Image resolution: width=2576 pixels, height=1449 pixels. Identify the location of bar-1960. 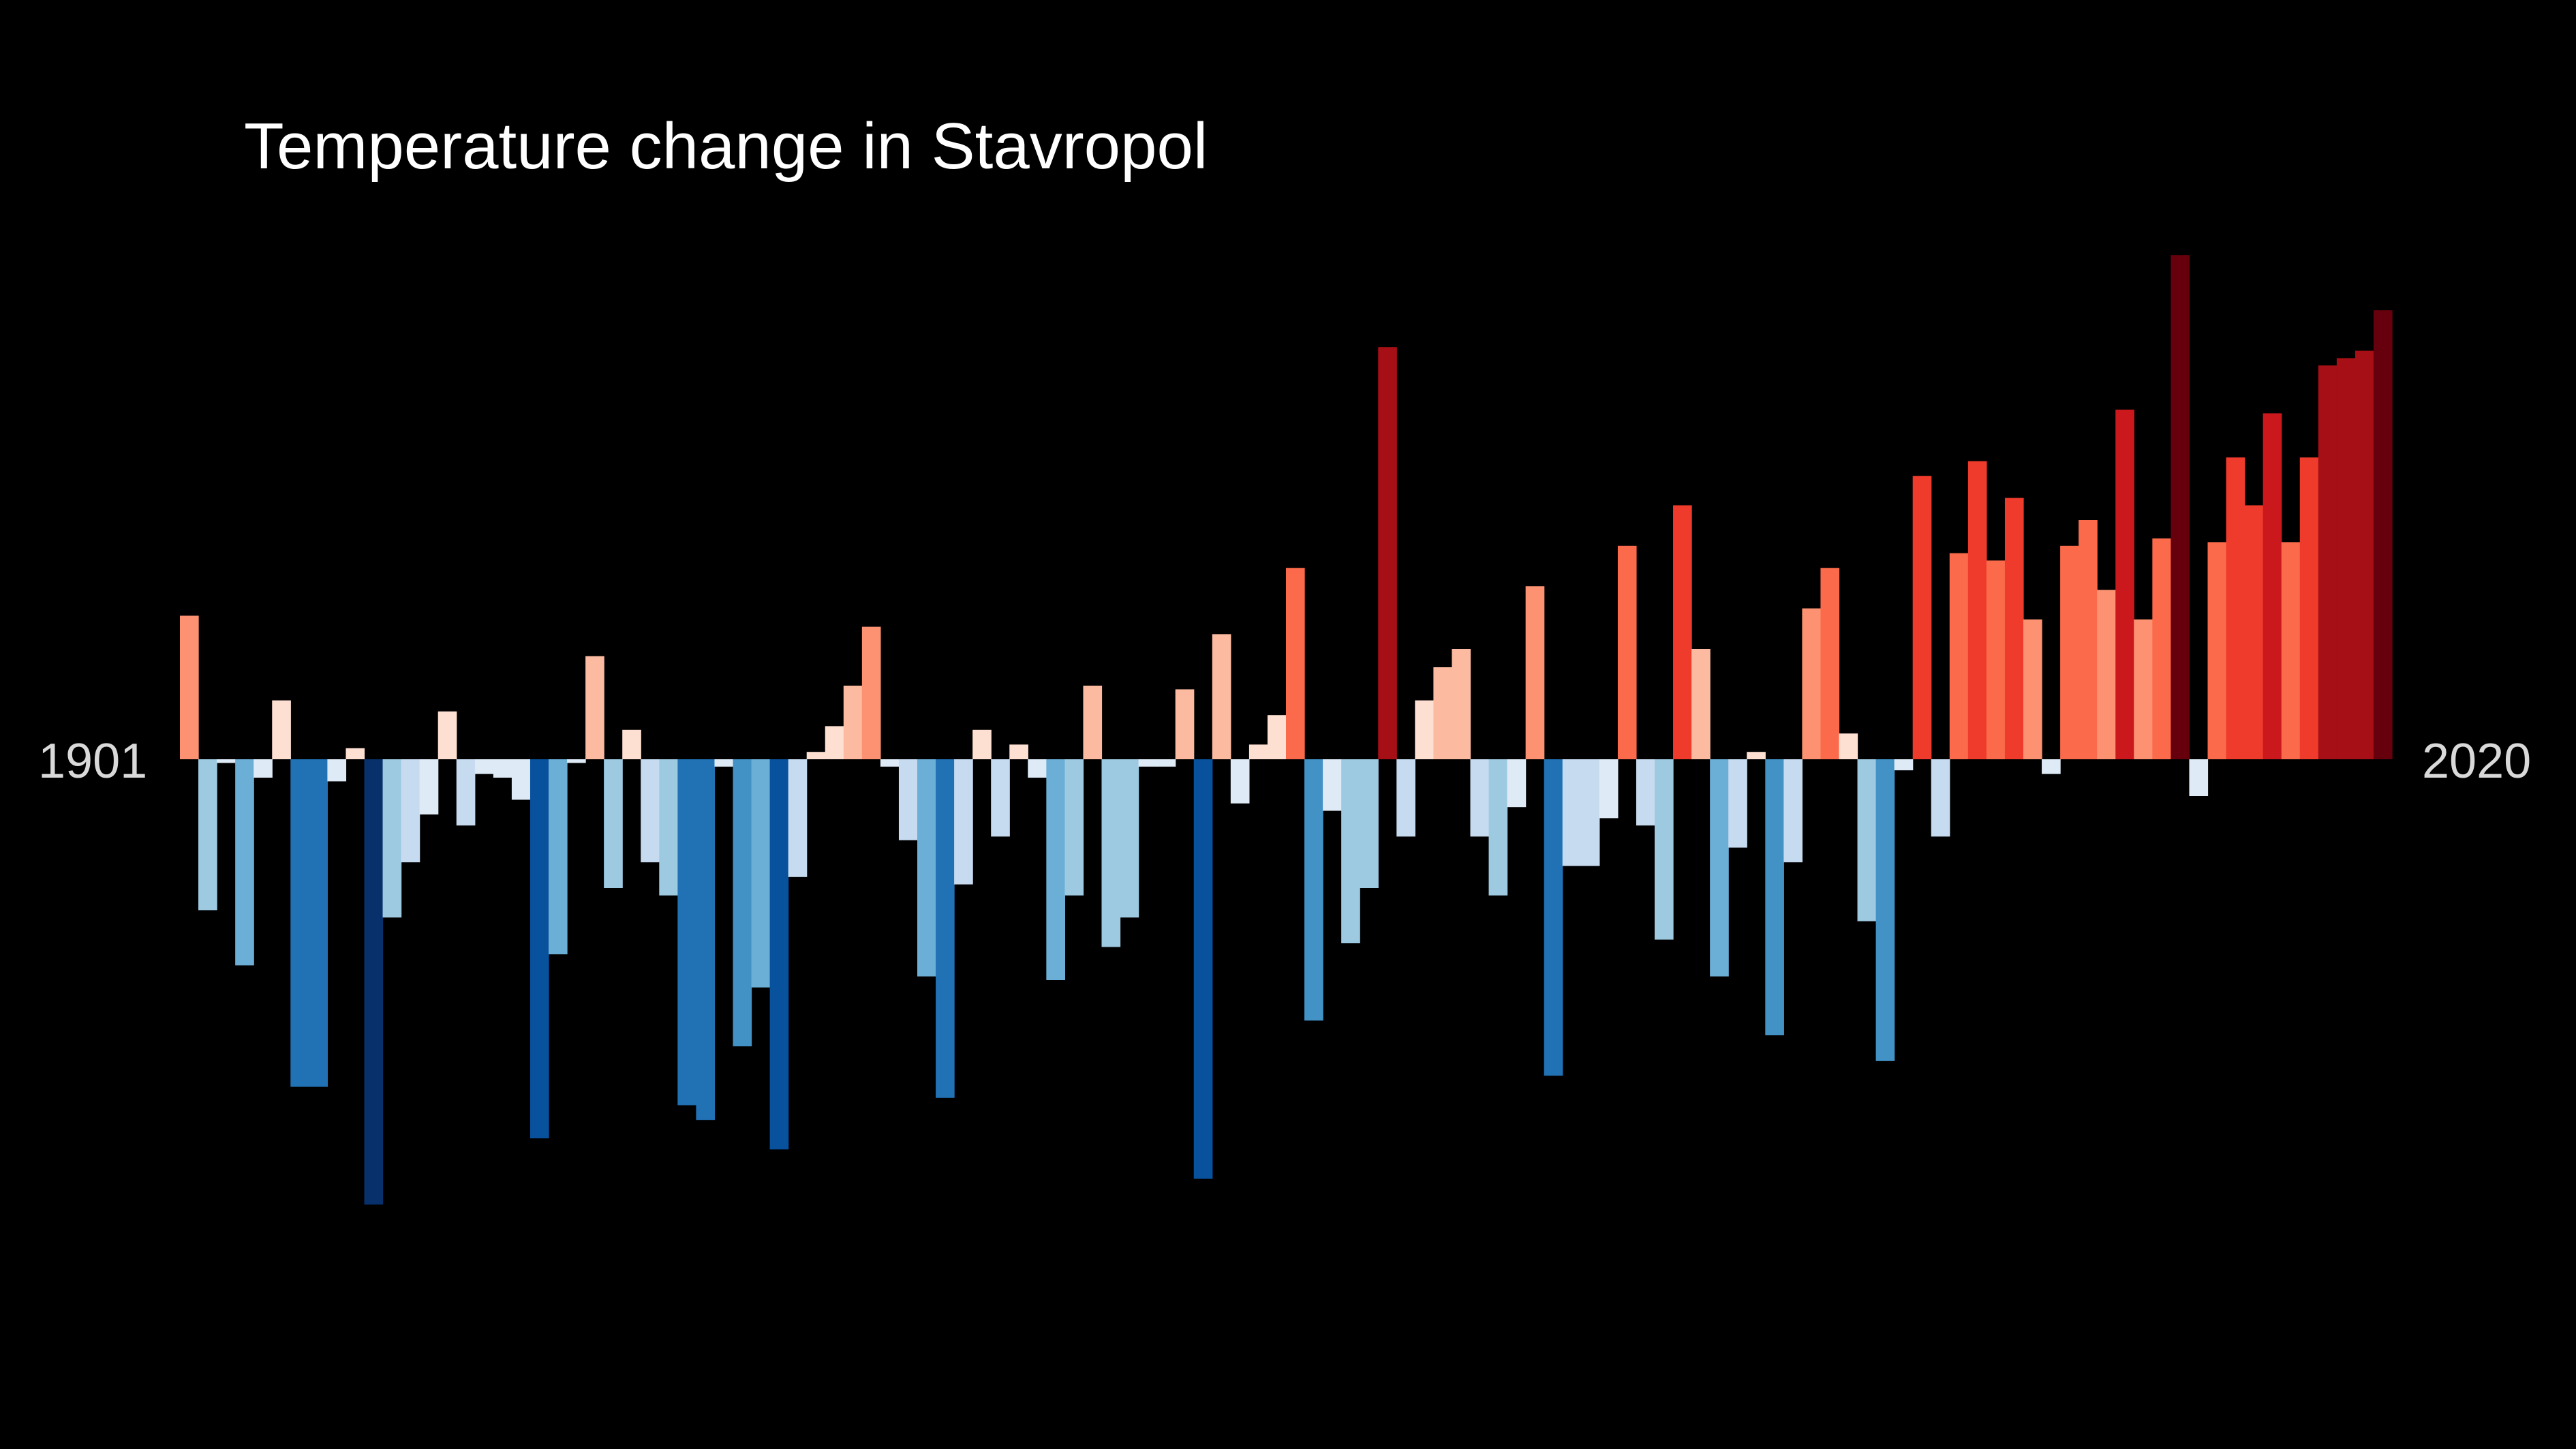
(1277, 737).